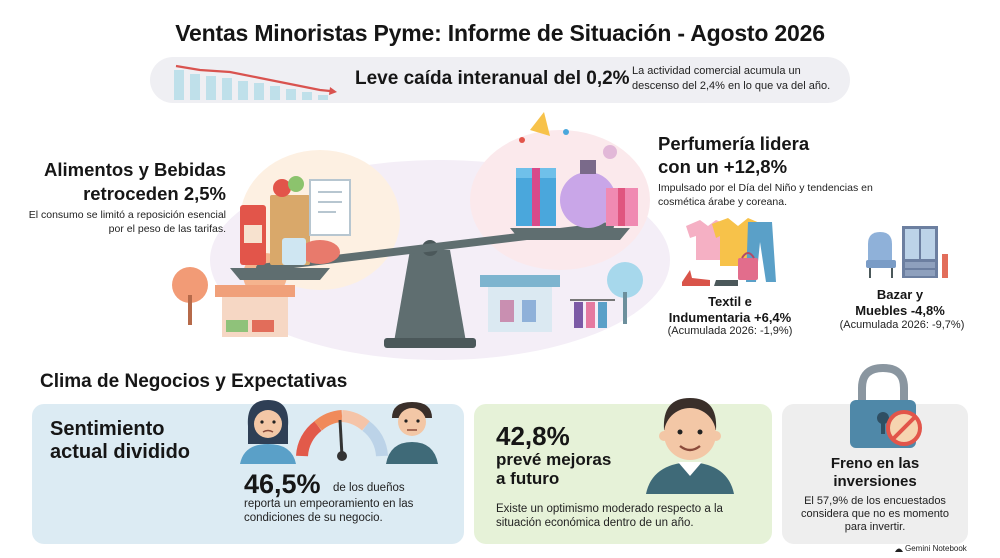  Describe the element at coordinates (533, 436) in the screenshot. I see `future-percentage: 42,8%` at that location.